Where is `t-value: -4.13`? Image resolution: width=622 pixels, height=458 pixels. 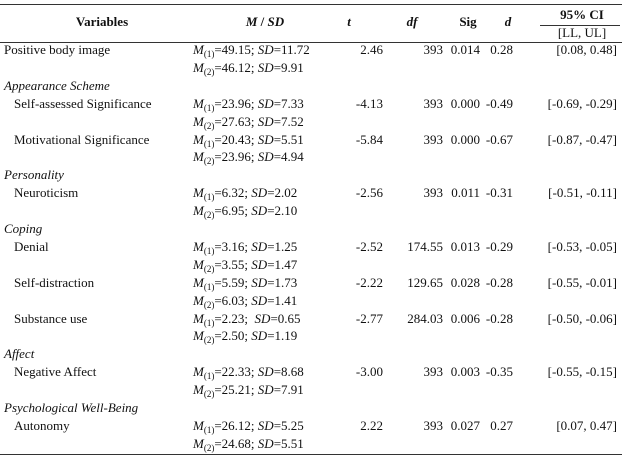 t-value: -4.13 is located at coordinates (369, 103).